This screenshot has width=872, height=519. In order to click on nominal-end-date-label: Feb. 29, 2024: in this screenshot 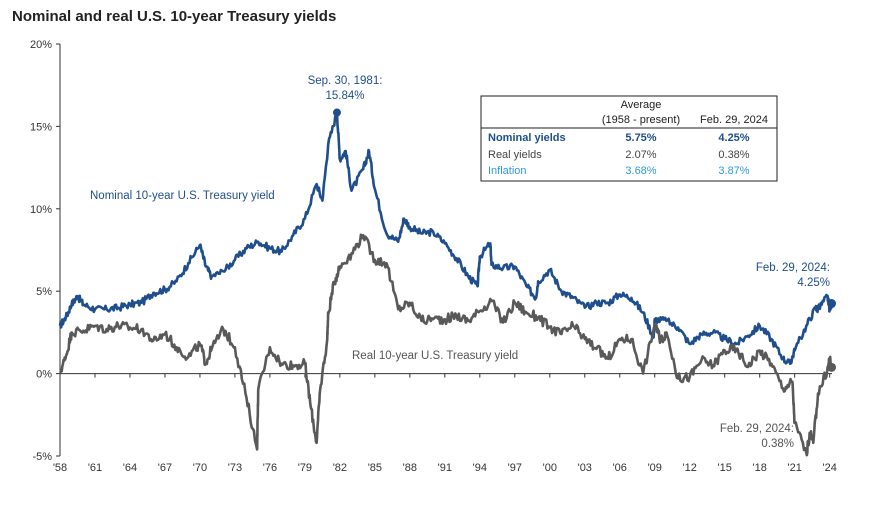, I will do `click(793, 268)`.